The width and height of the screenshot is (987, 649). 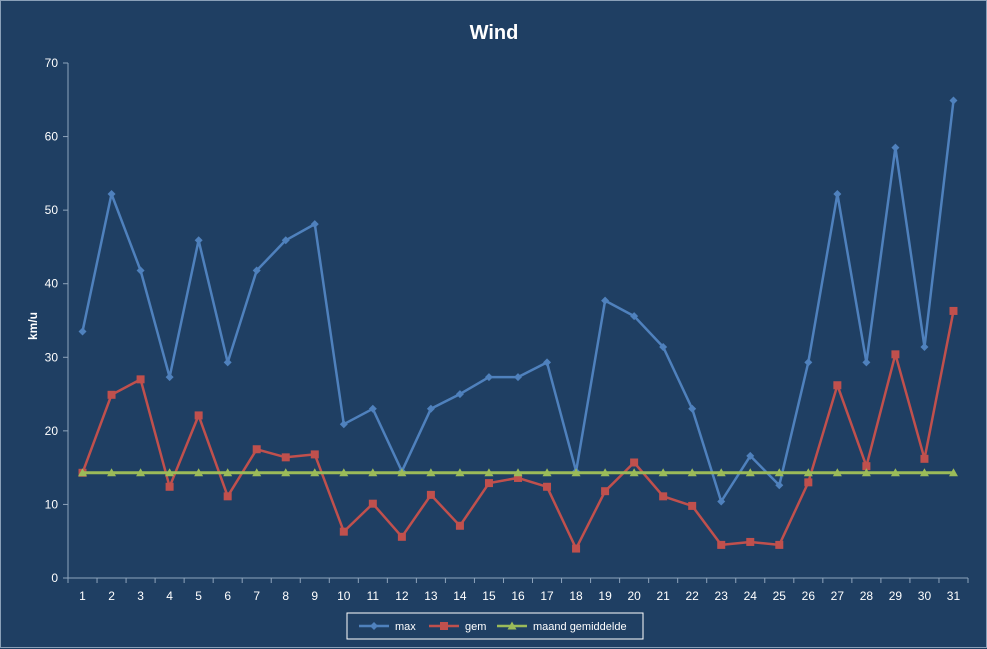 What do you see at coordinates (576, 596) in the screenshot?
I see `x-tick-label: 18` at bounding box center [576, 596].